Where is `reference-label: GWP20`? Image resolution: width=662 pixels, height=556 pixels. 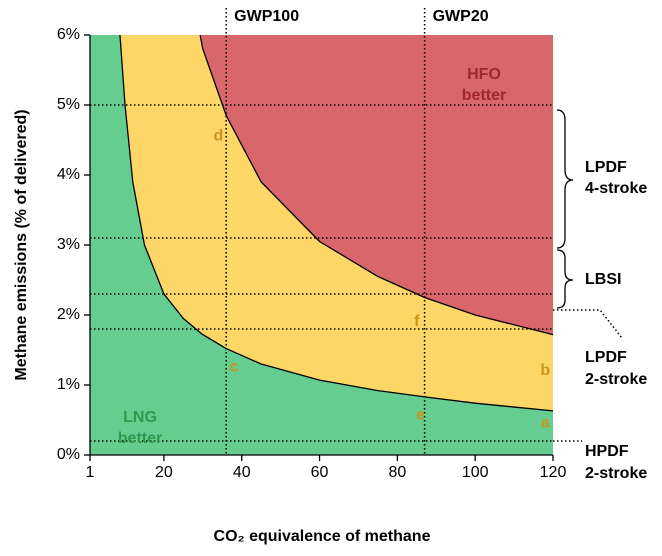
reference-label: GWP20 is located at coordinates (461, 16).